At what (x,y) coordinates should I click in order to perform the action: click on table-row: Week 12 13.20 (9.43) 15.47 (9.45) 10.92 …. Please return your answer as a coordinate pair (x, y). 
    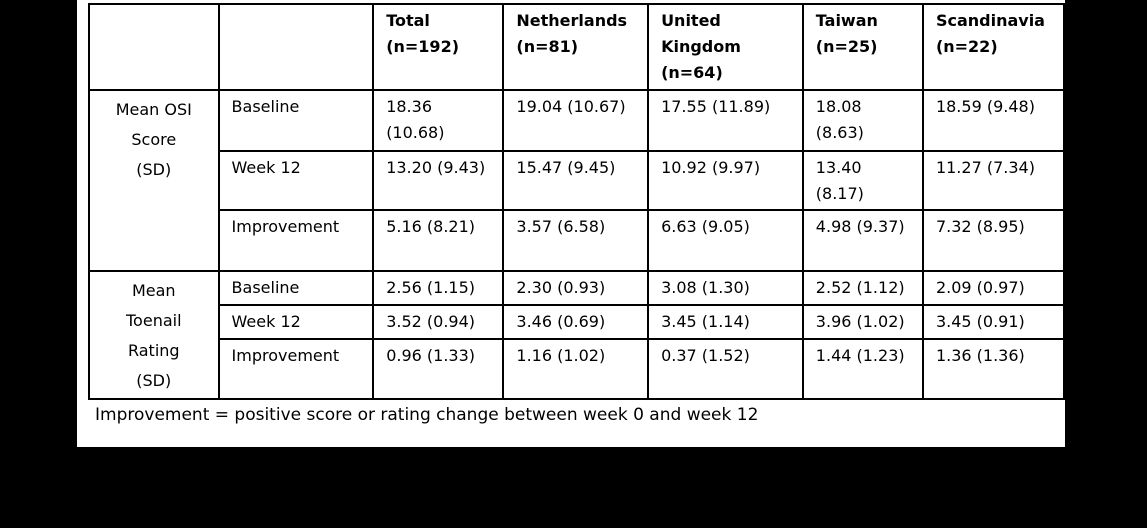
    Looking at the image, I should click on (577, 180).